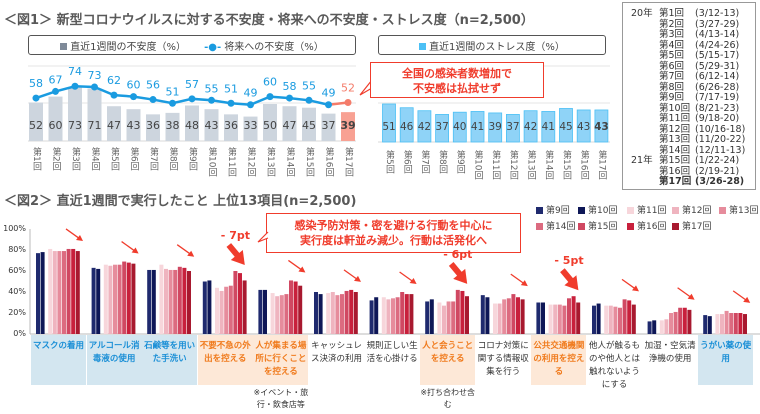 Image resolution: width=760 pixels, height=414 pixels. I want to click on legend-item: 第15回, so click(597, 225).